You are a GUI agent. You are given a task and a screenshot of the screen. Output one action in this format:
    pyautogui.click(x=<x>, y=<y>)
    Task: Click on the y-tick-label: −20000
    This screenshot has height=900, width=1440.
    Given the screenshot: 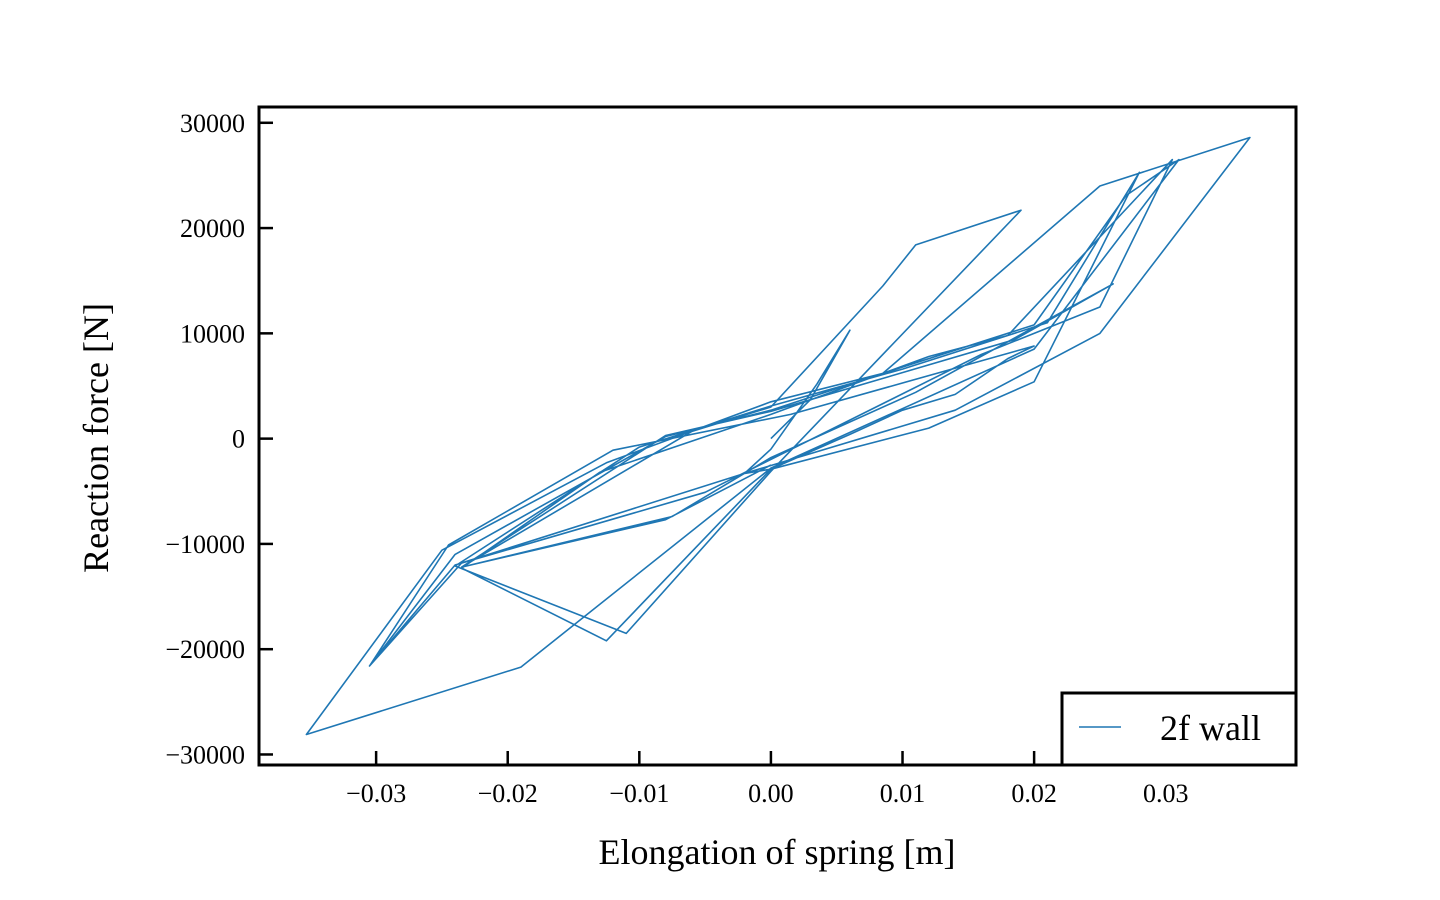 What is the action you would take?
    pyautogui.click(x=205, y=649)
    